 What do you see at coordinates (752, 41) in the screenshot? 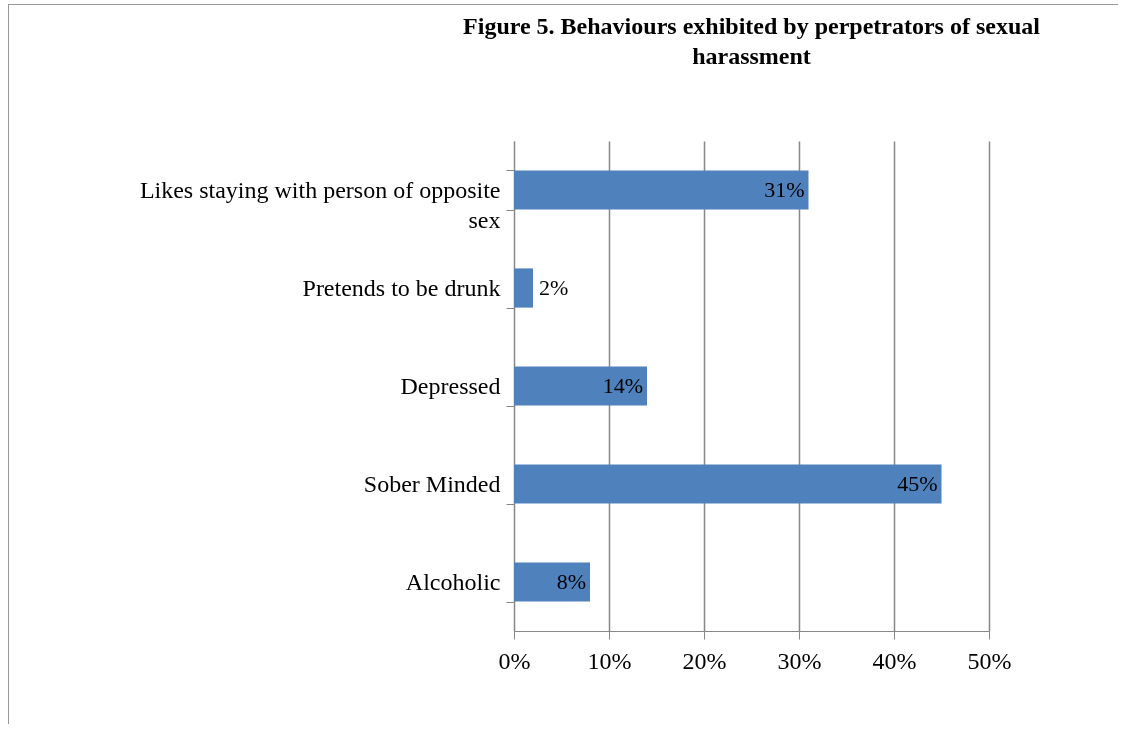
I see `chart-title: Figure 5. Behaviours exhibited by perpetrators of sexual harassment` at bounding box center [752, 41].